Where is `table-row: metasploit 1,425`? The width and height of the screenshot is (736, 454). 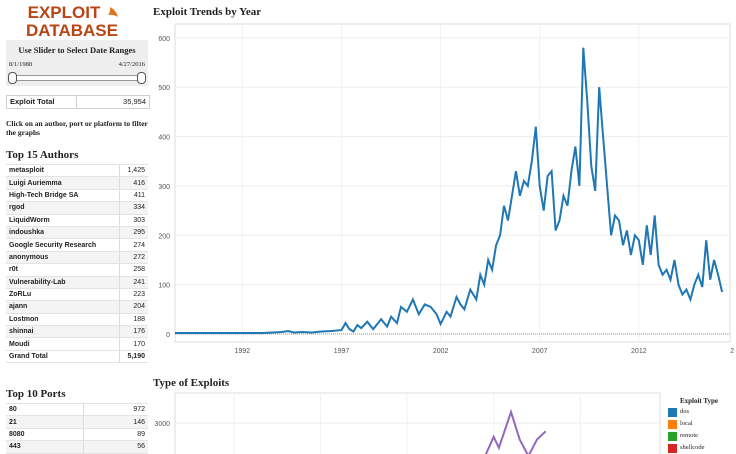
table-row: metasploit 1,425 is located at coordinates (77, 170).